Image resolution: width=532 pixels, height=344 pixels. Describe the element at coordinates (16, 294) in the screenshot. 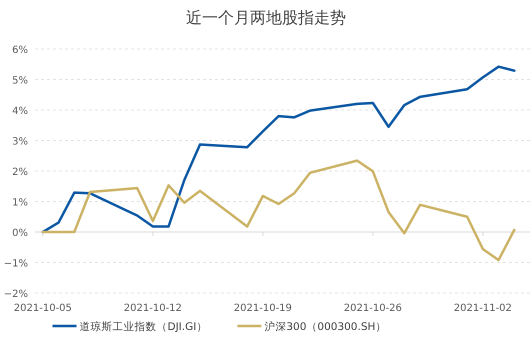

I see `ytick: −2%` at that location.